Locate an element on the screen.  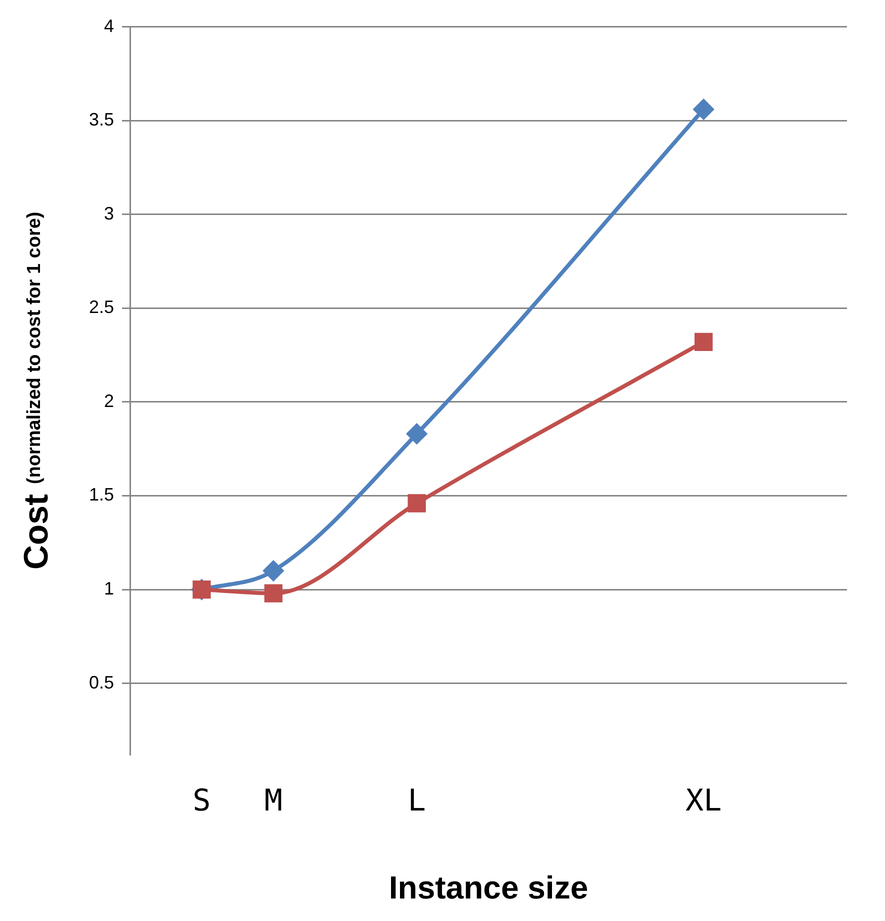
x-axis-title: Instance size is located at coordinates (488, 888).